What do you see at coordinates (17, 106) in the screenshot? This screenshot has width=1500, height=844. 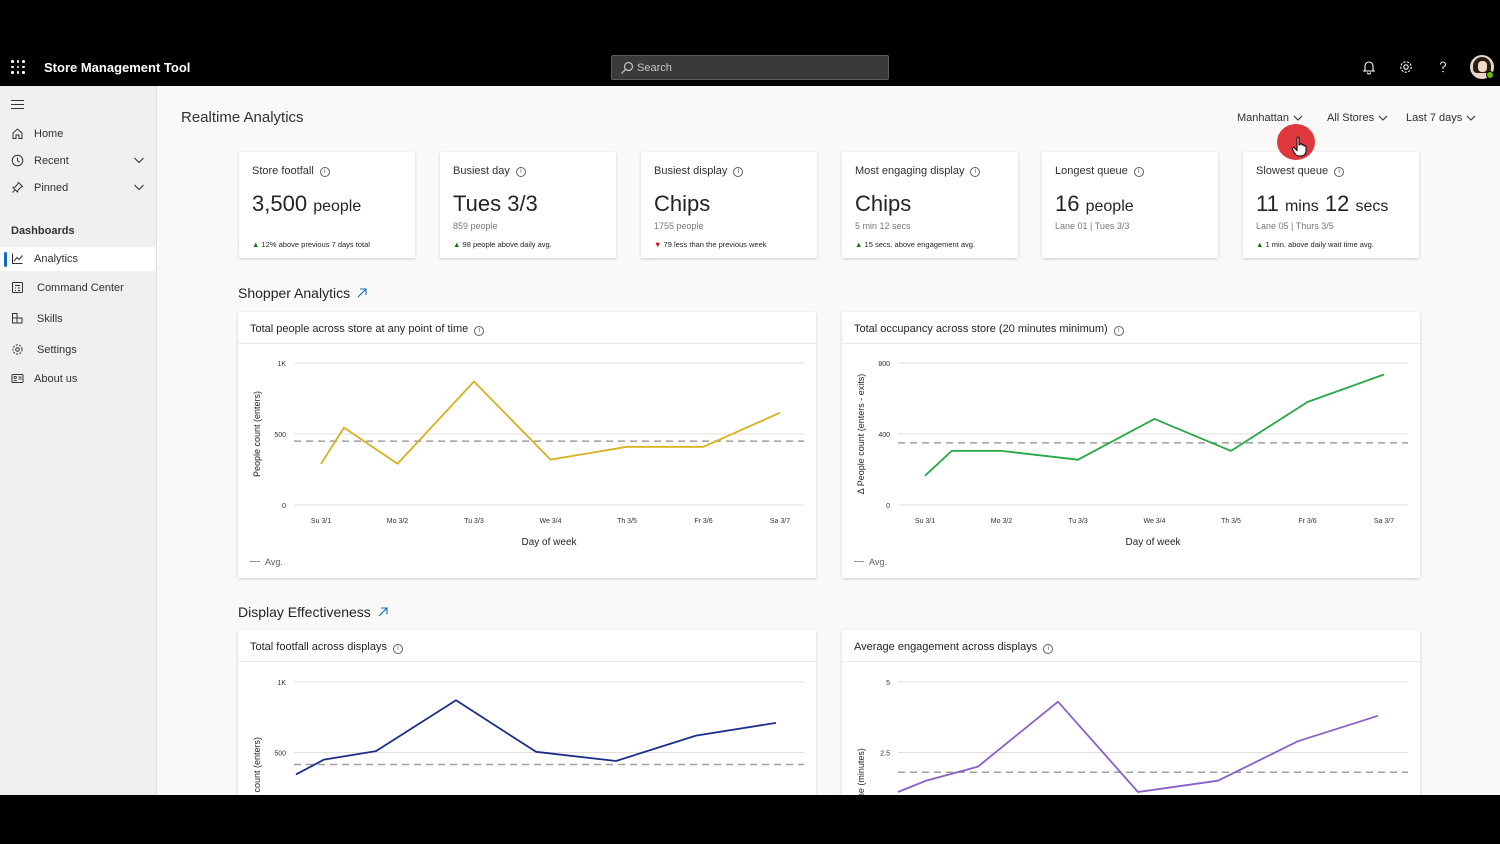 I see `hamburger-menu-icon` at bounding box center [17, 106].